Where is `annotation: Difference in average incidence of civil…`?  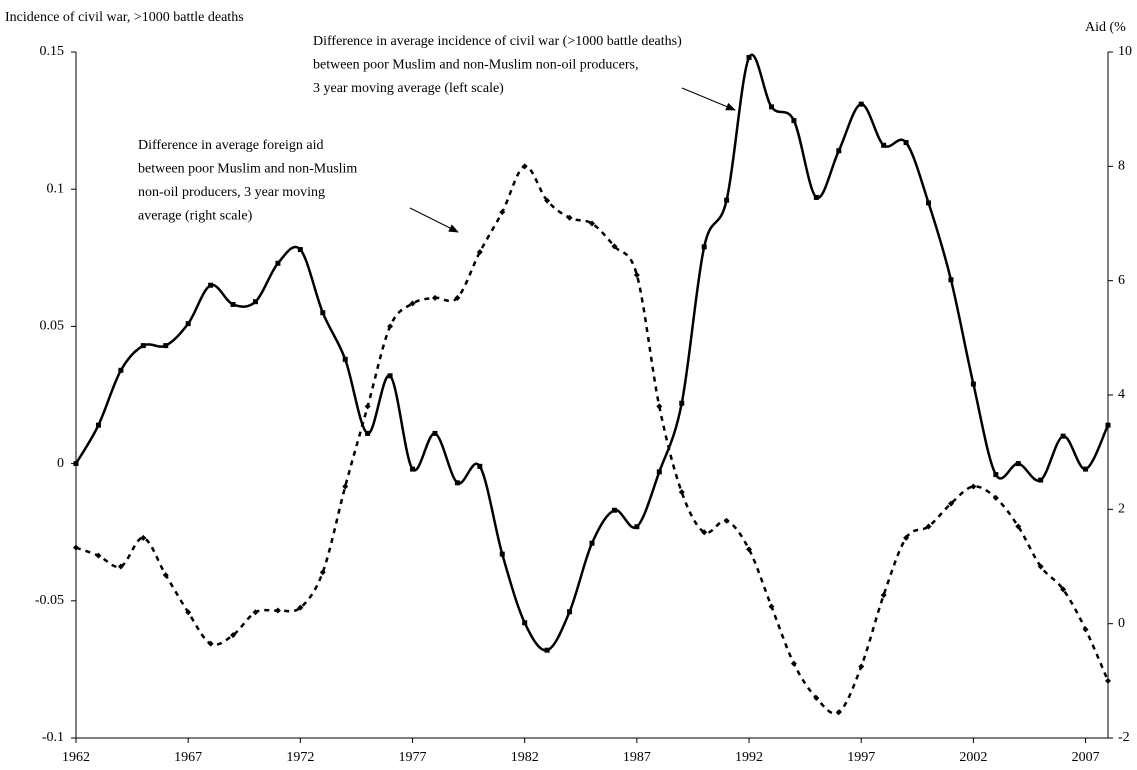 annotation: Difference in average incidence of civil… is located at coordinates (497, 41).